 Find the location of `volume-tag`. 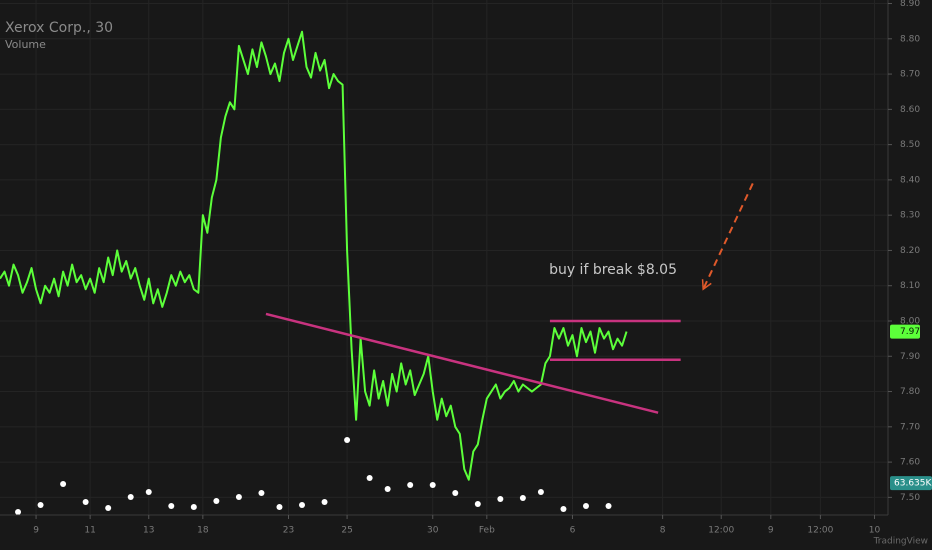

volume-tag is located at coordinates (911, 483).